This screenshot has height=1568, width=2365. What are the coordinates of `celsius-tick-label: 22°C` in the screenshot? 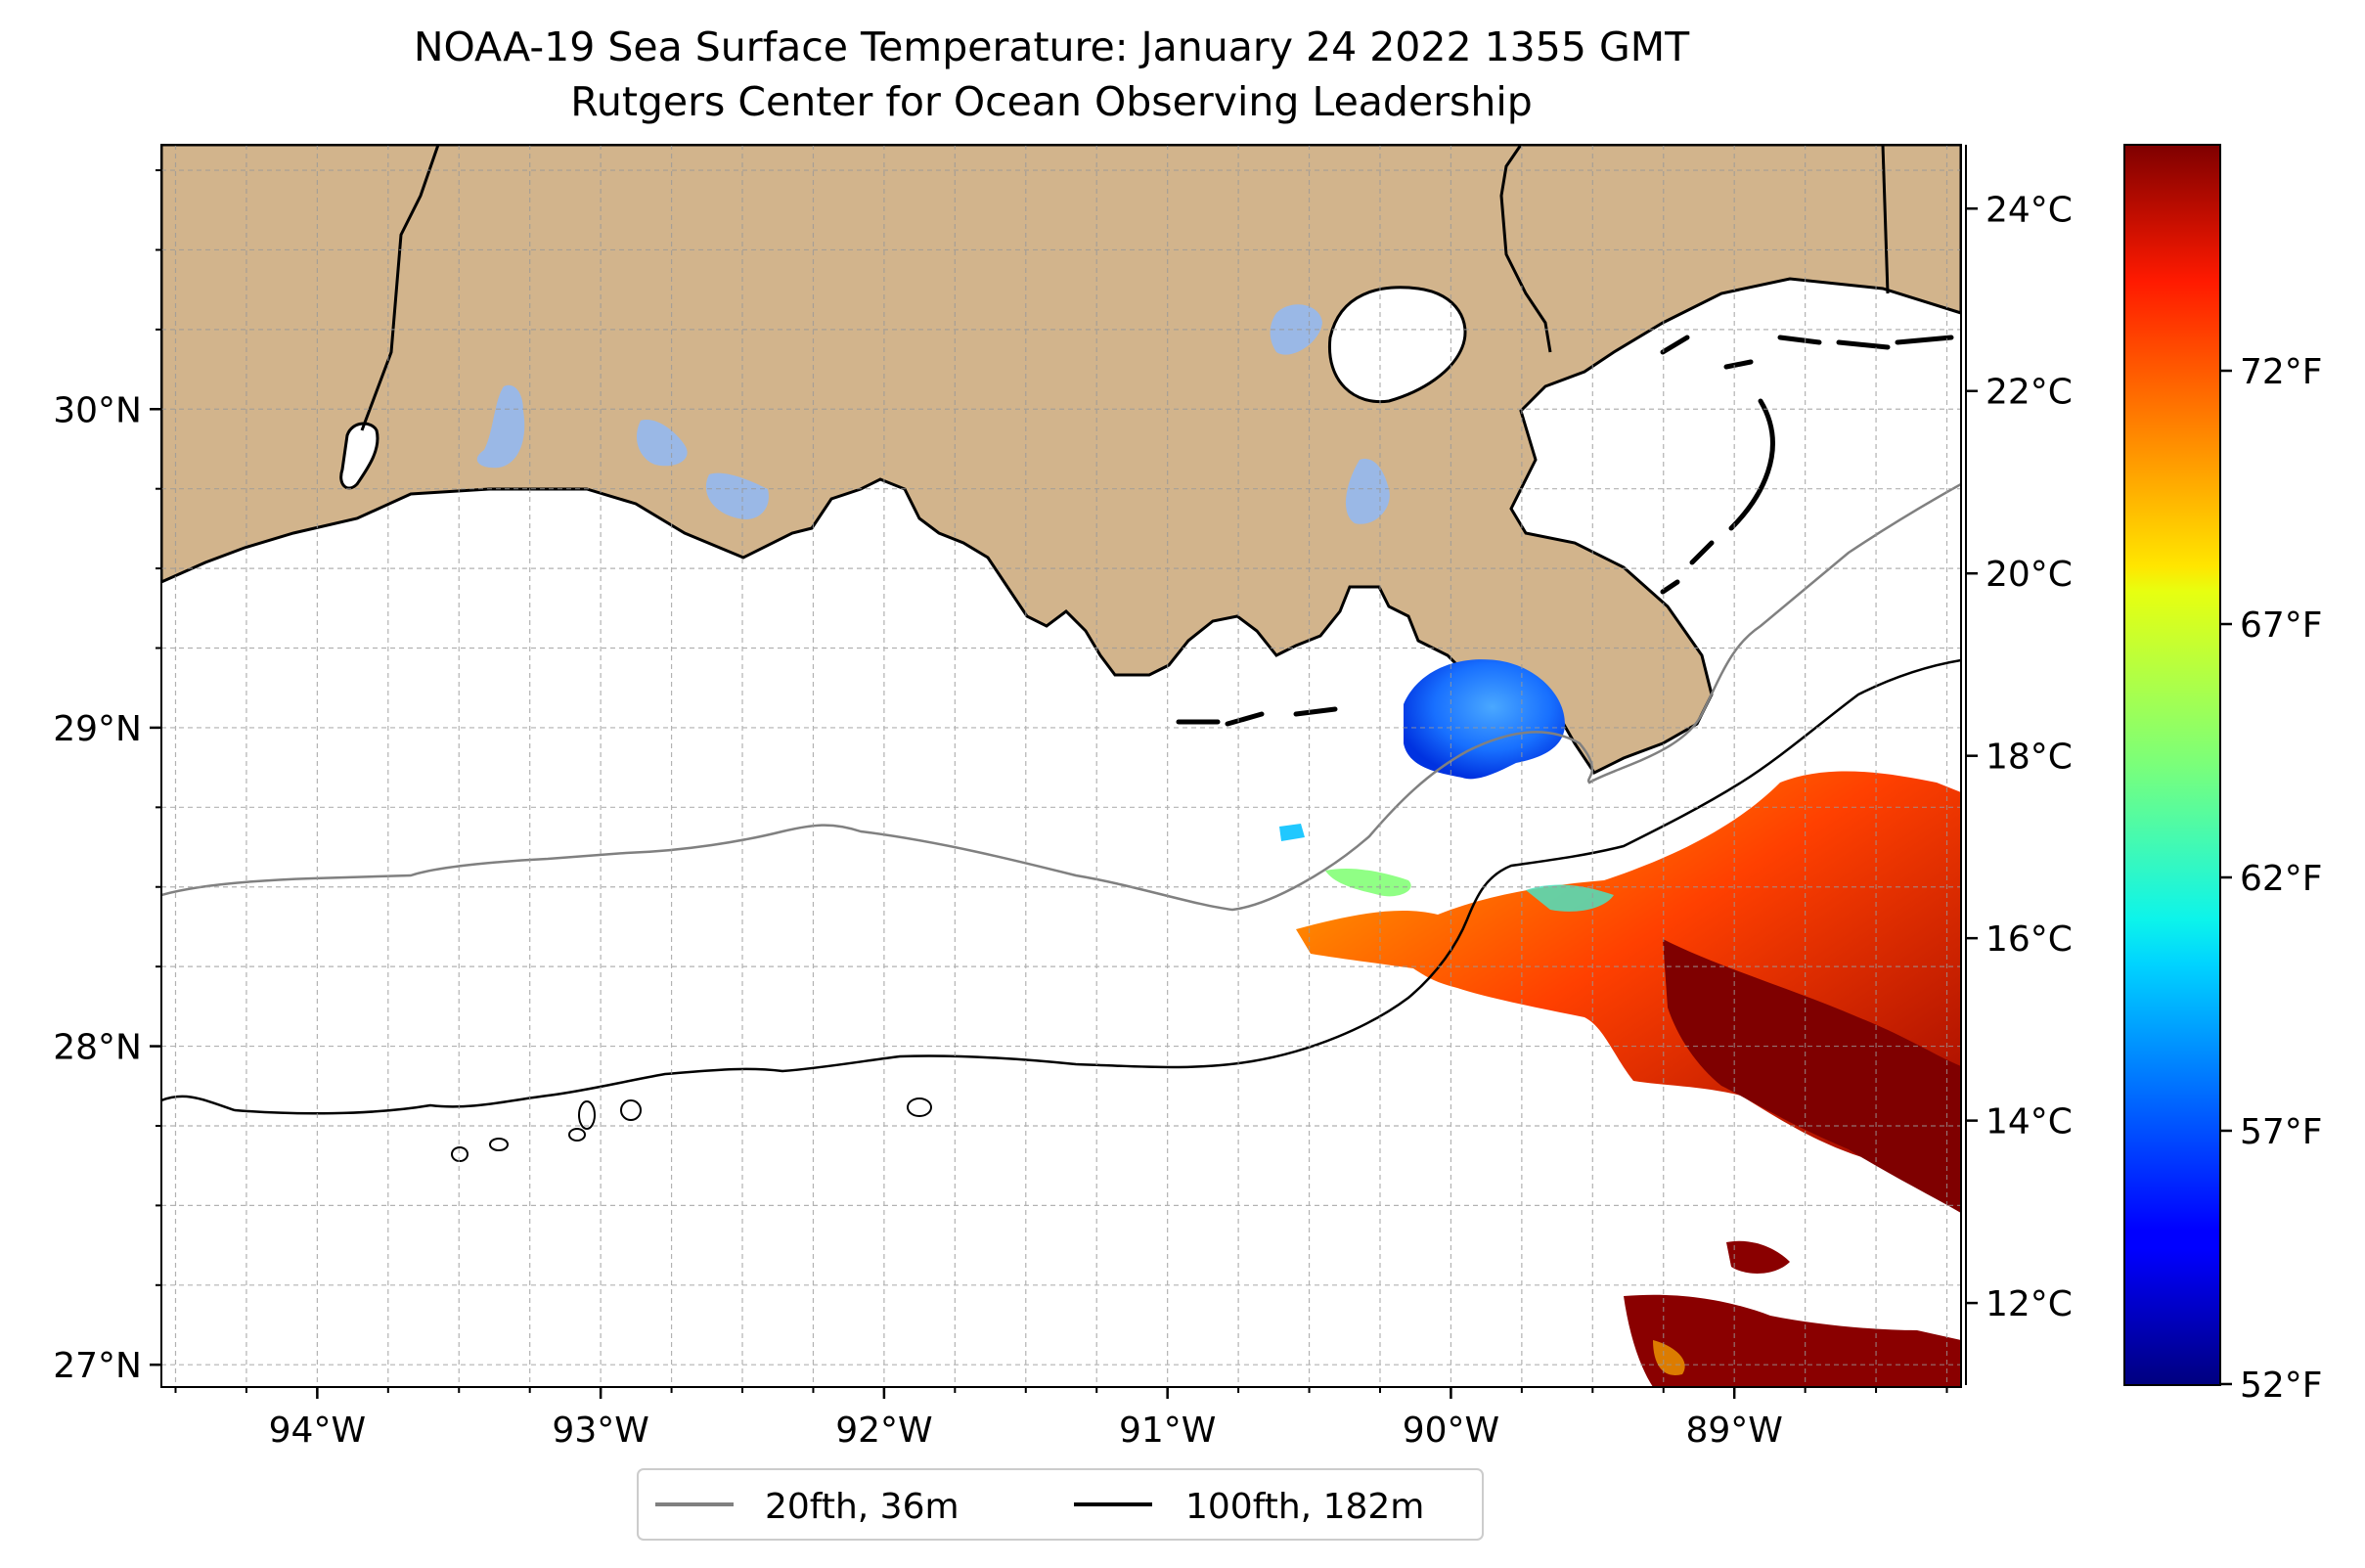 It's located at (2029, 393).